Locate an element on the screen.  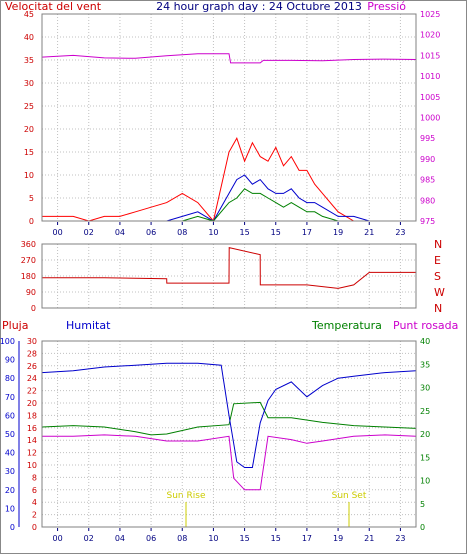
wind-speed-axis-tick-label: 20 is located at coordinates (29, 129).